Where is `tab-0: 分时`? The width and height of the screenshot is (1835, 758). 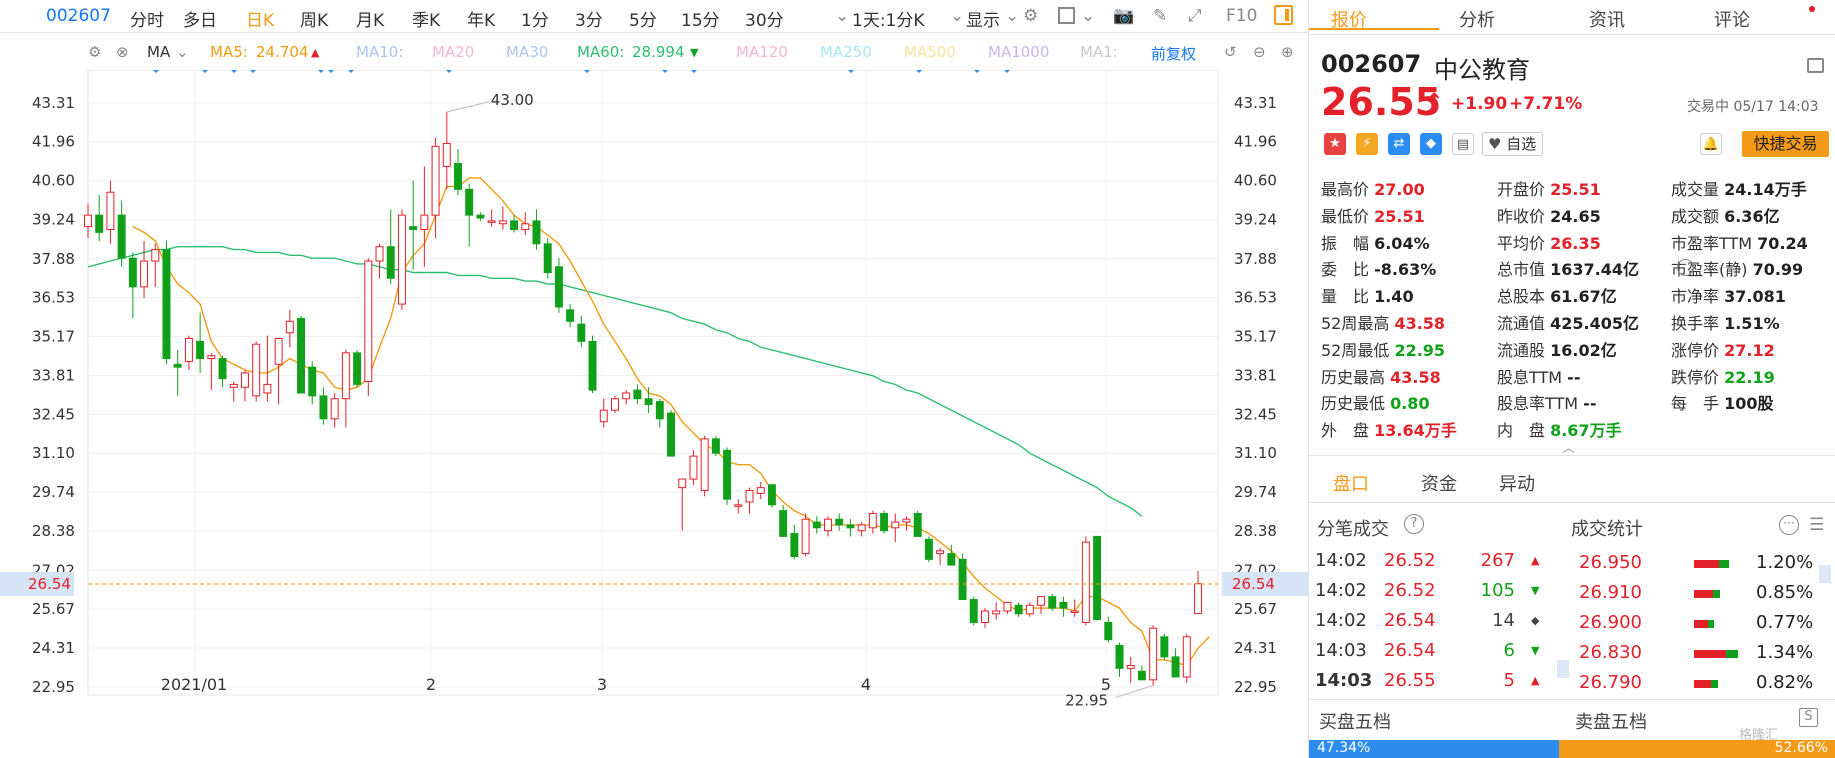 tab-0: 分时 is located at coordinates (147, 21).